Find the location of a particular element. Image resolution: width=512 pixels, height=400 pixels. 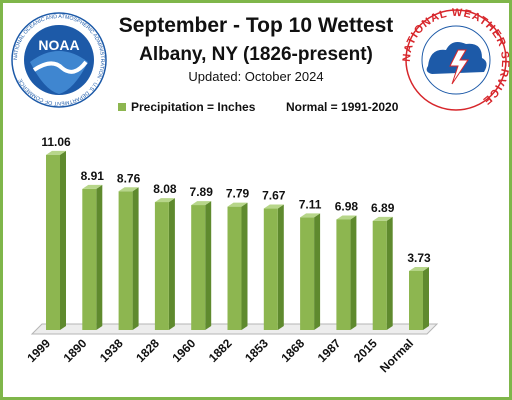

data-label: 8.76 is located at coordinates (129, 178).